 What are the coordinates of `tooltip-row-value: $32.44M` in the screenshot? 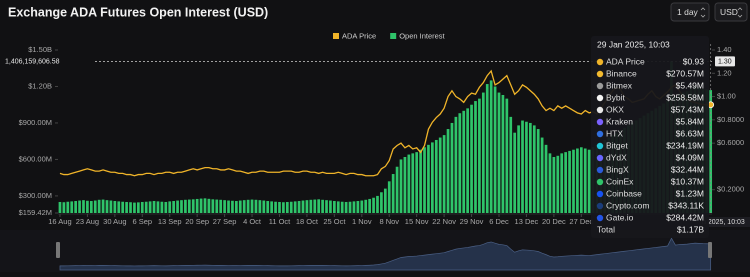 It's located at (687, 169).